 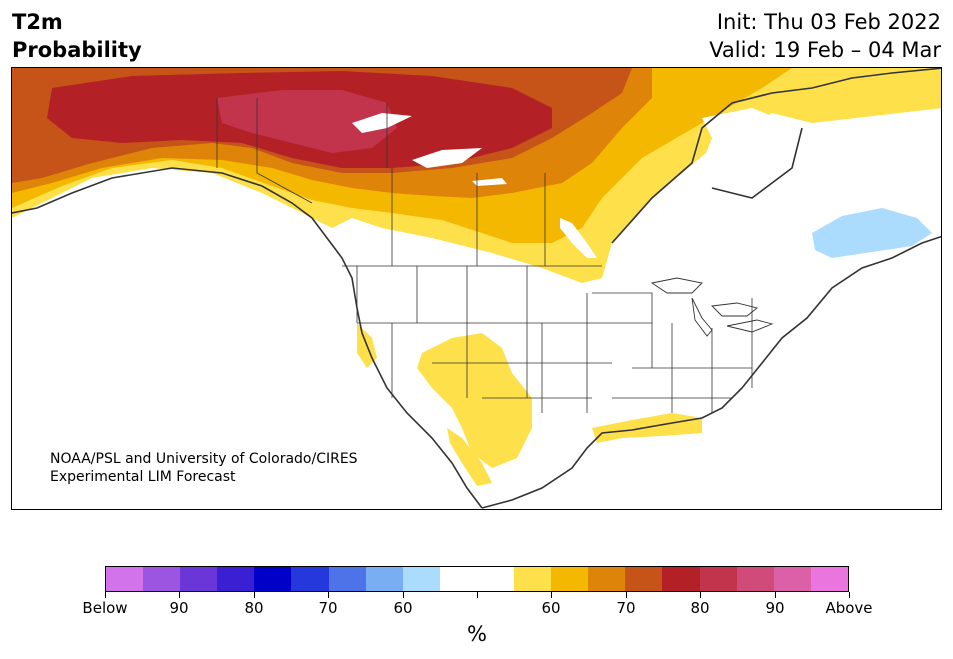 What do you see at coordinates (77, 36) in the screenshot?
I see `map-title: T2m Probability` at bounding box center [77, 36].